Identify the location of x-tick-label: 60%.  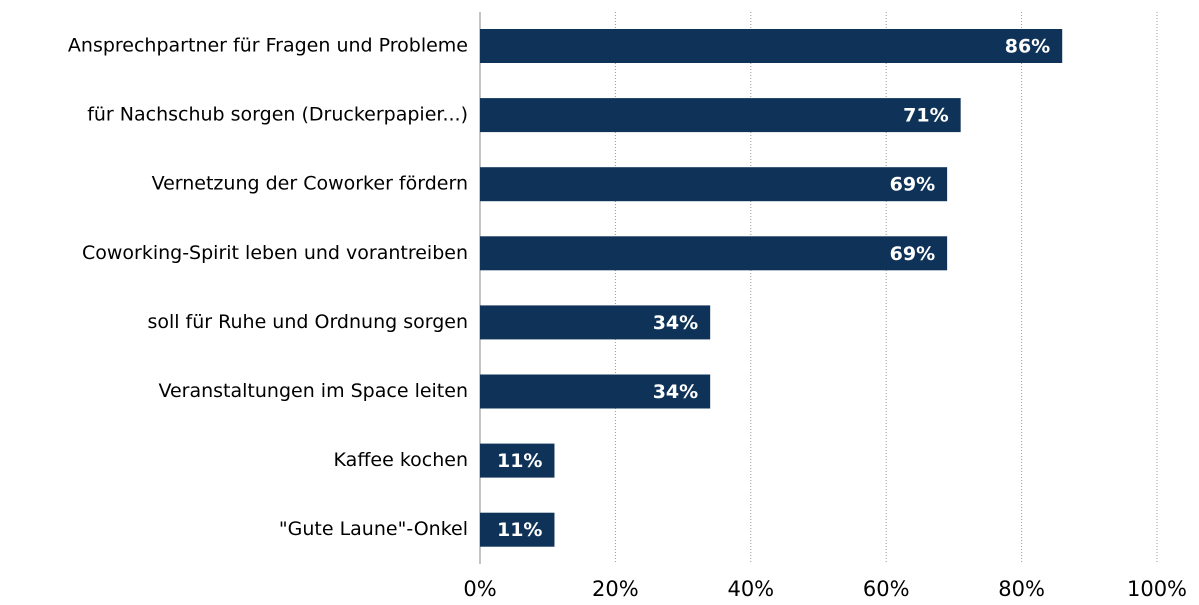
(886, 589).